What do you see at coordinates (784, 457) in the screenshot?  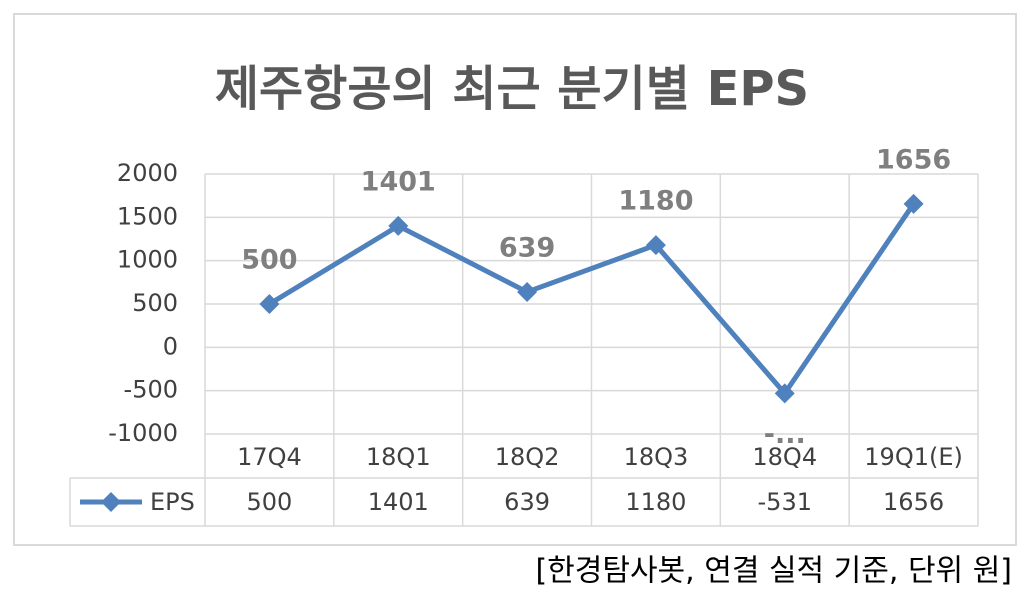 I see `x-tick-label: 18Q4` at bounding box center [784, 457].